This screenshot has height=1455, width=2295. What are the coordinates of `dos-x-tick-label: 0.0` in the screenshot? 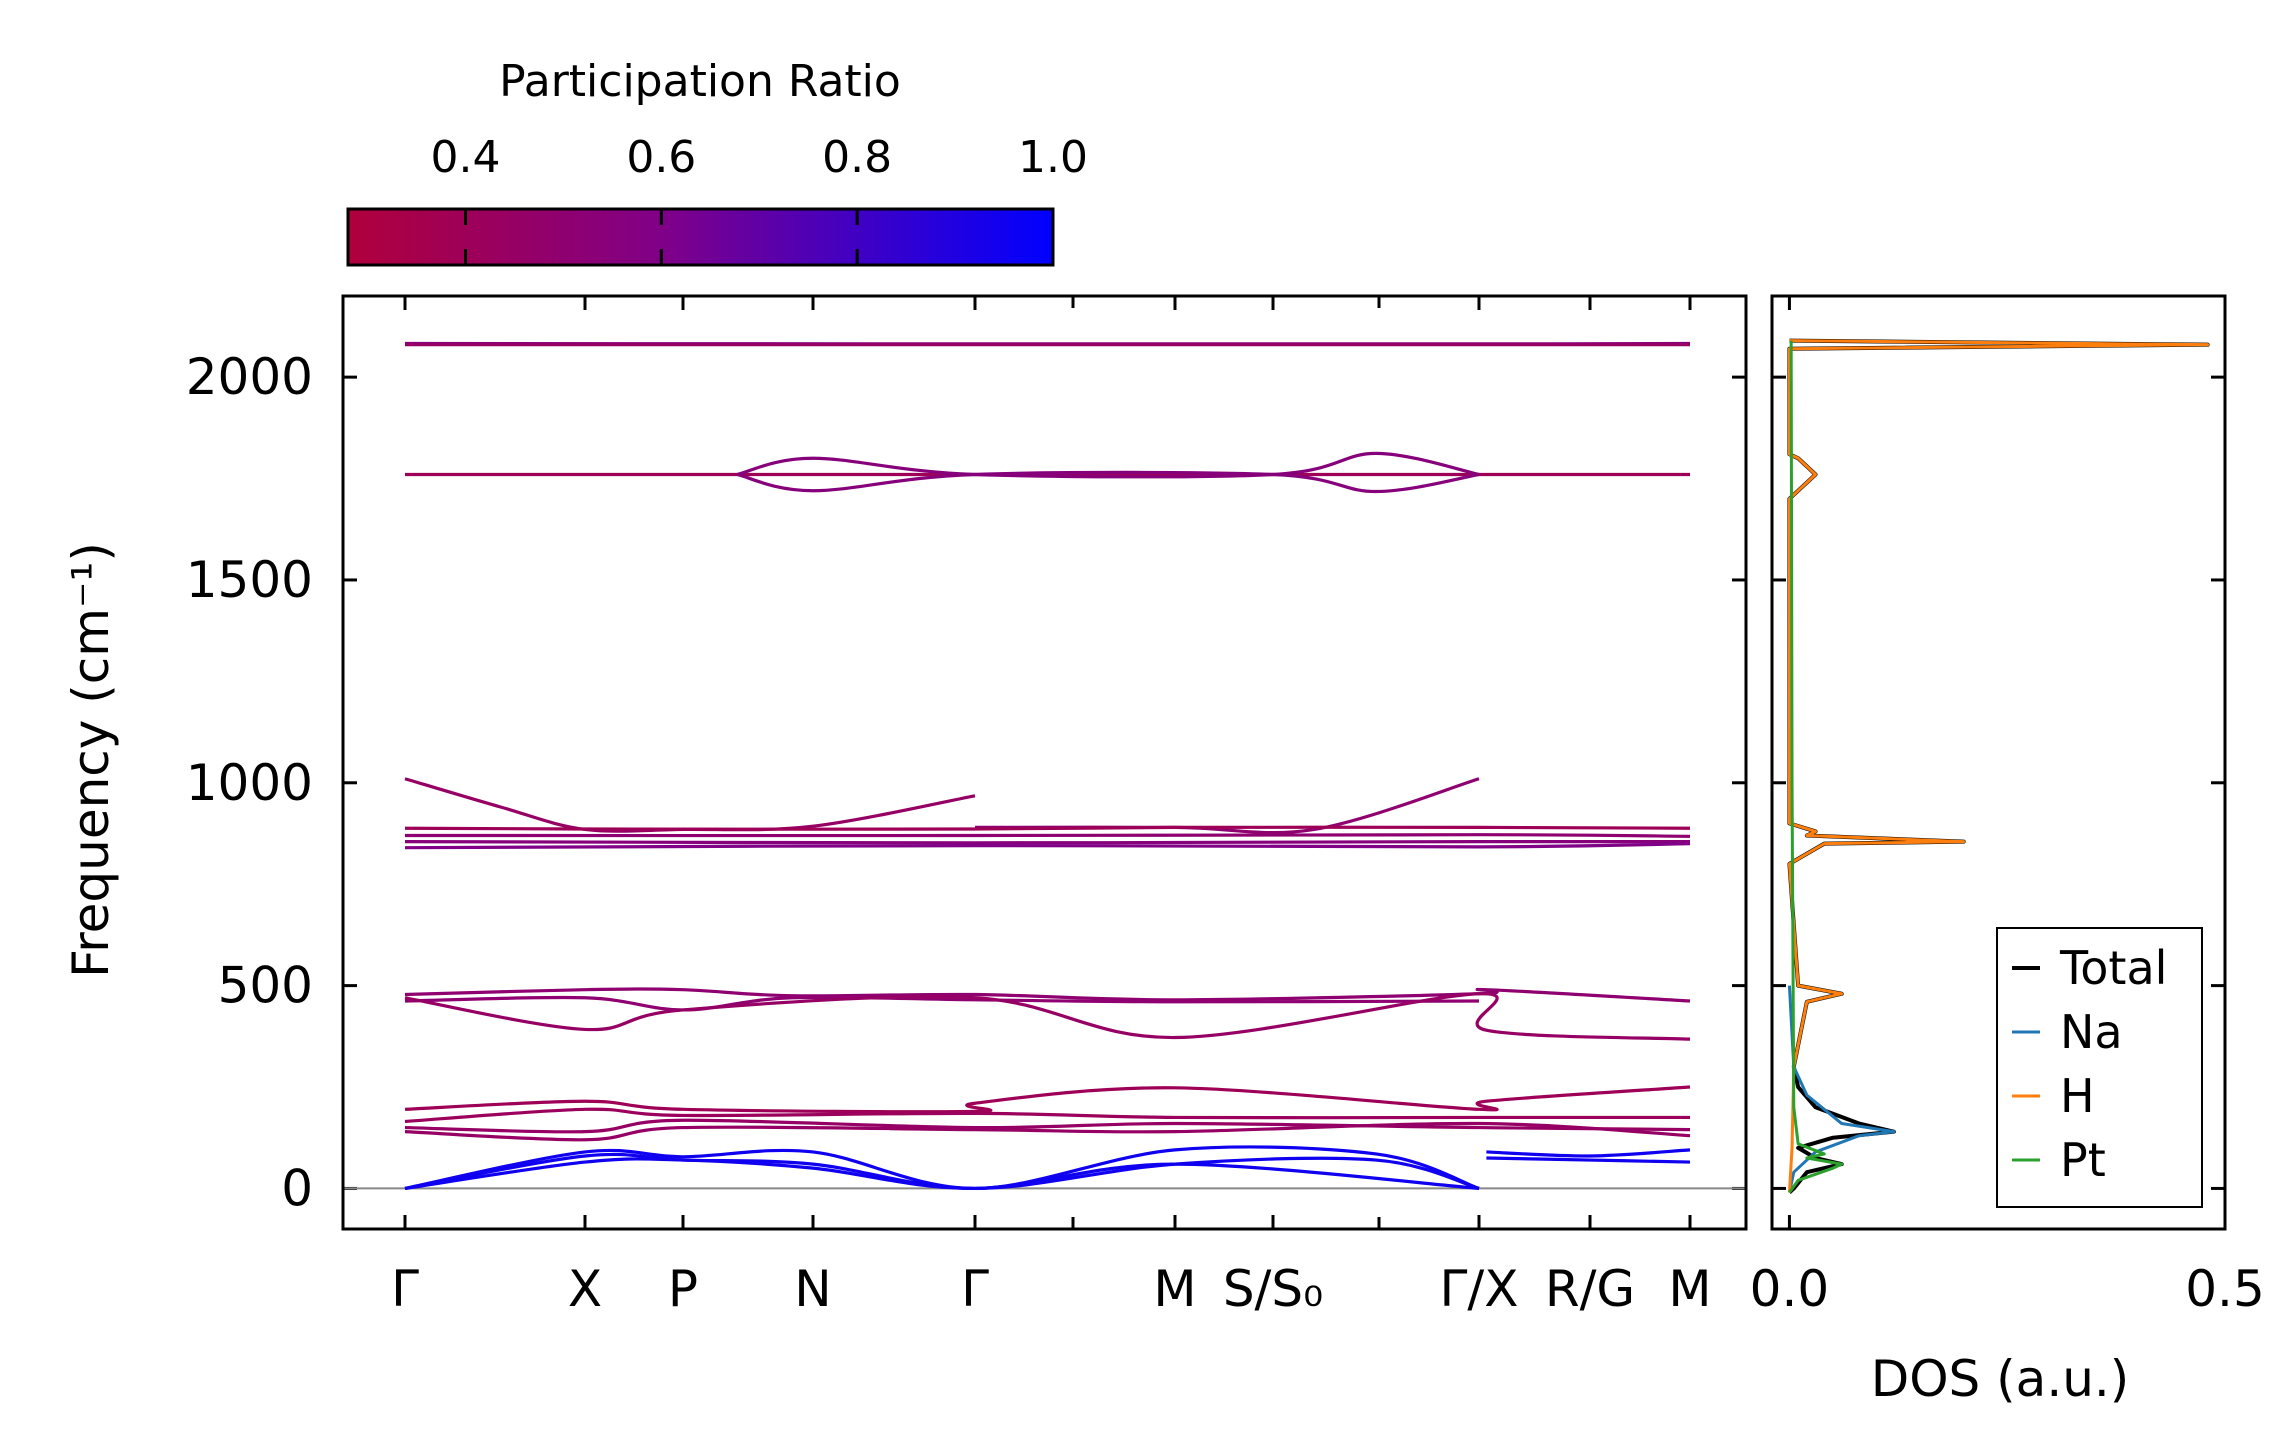 It's located at (1790, 1289).